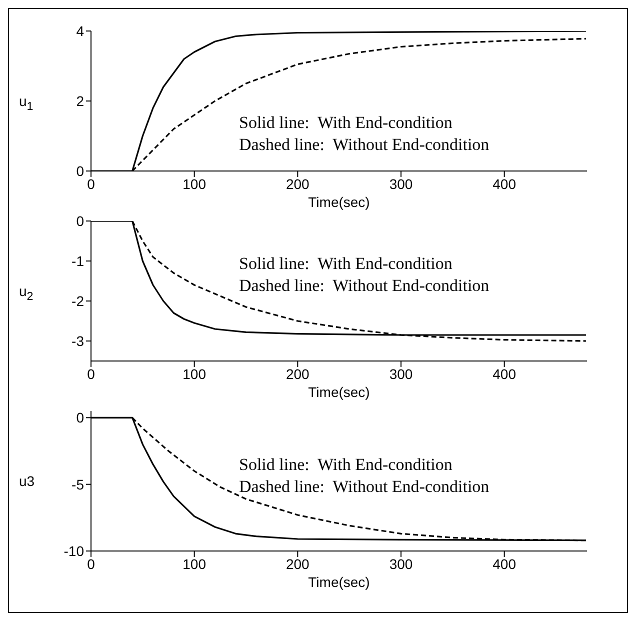  What do you see at coordinates (27, 481) in the screenshot?
I see `y-axis-title: u3` at bounding box center [27, 481].